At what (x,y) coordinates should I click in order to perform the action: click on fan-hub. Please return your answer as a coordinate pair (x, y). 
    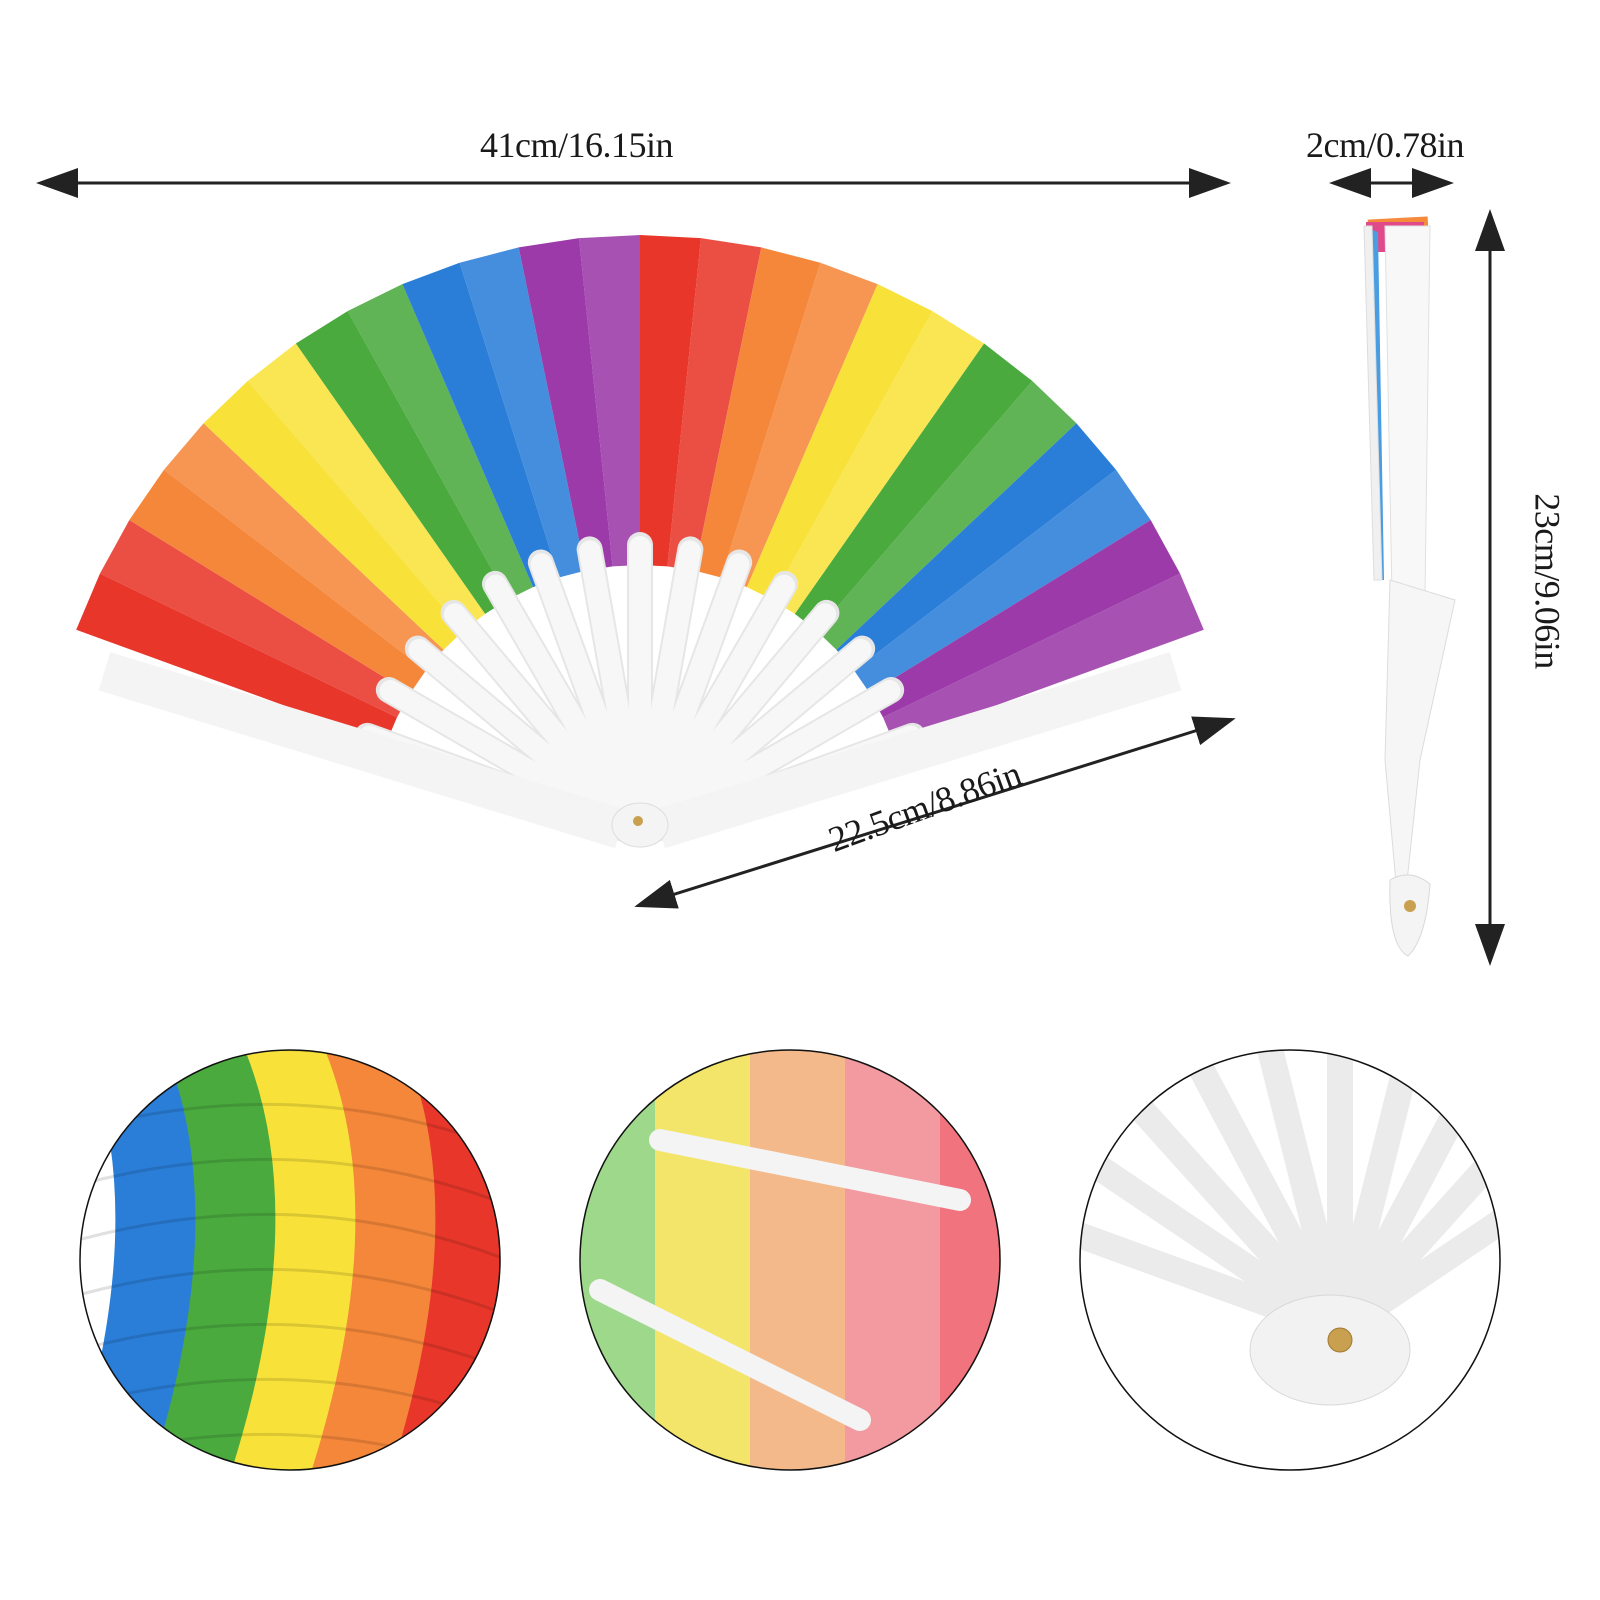
    Looking at the image, I should click on (1330, 1350).